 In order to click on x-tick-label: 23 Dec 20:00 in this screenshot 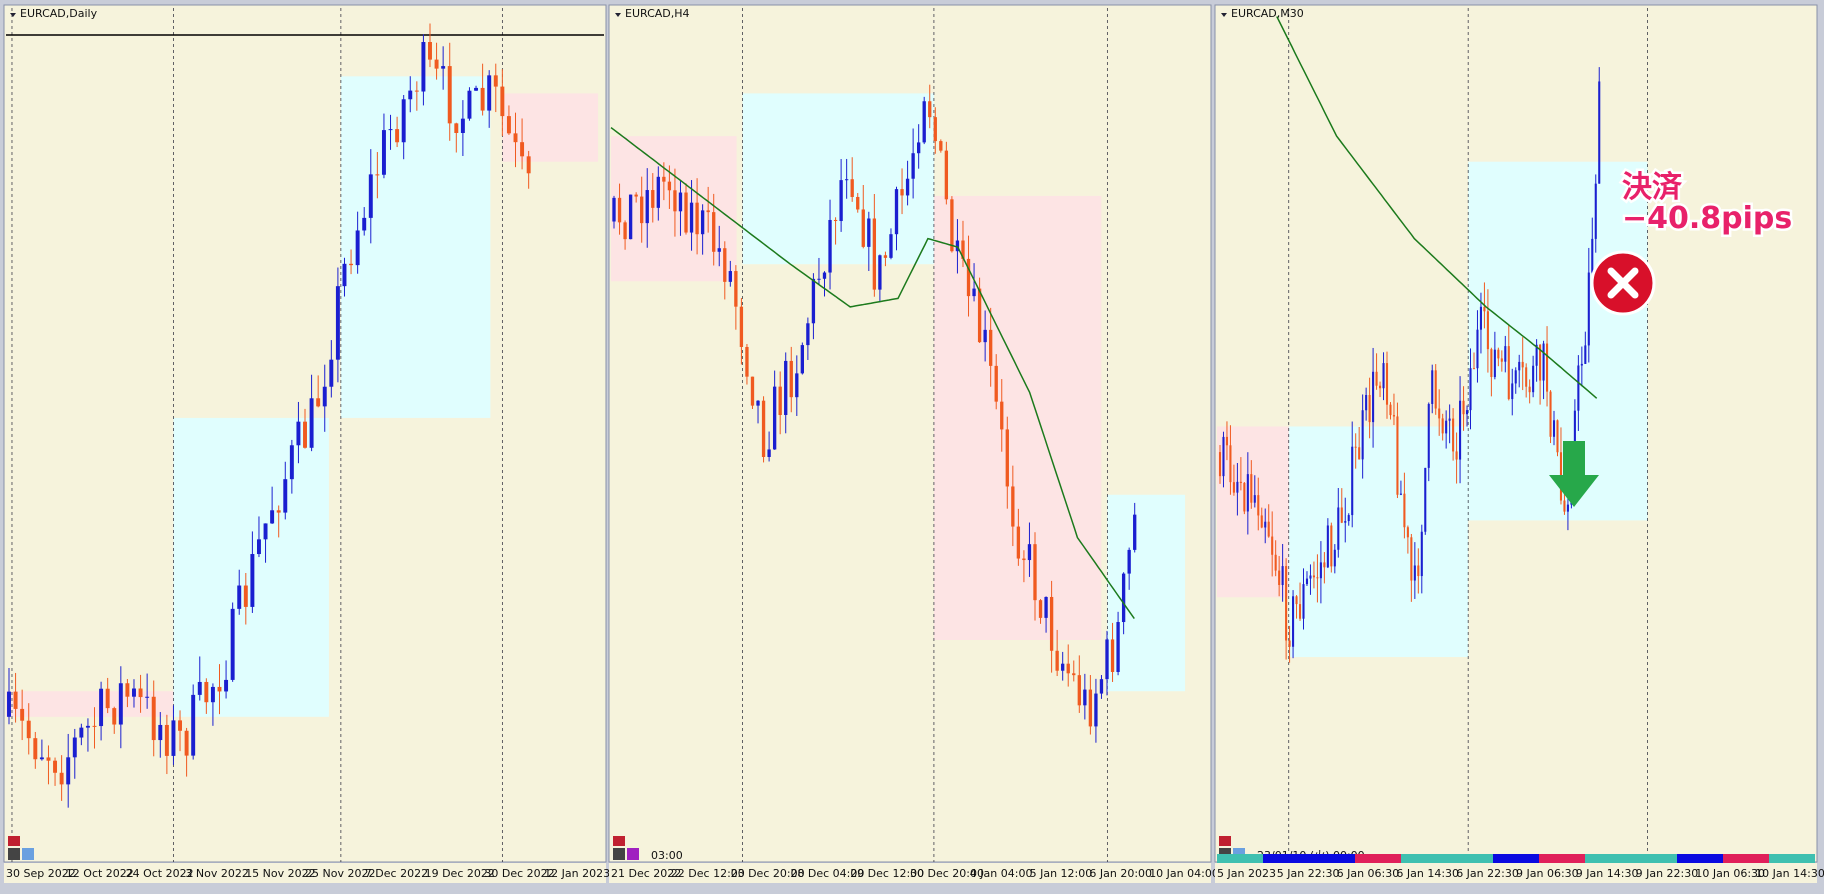, I will do `click(768, 873)`.